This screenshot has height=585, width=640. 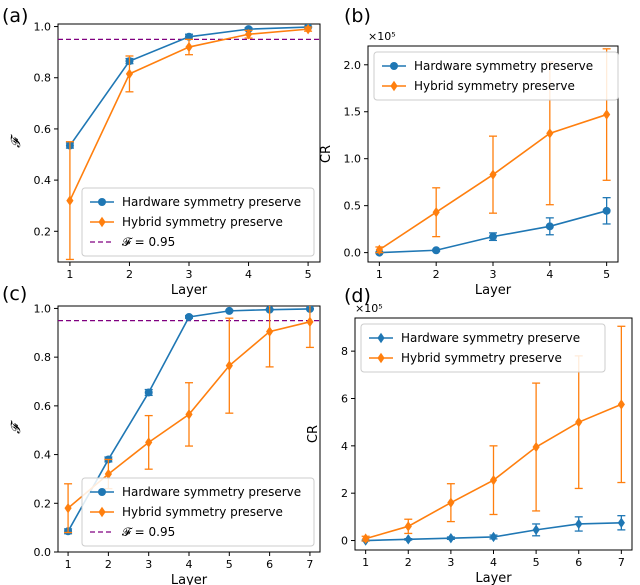 I want to click on y-tick-label: 8, so click(x=344, y=351).